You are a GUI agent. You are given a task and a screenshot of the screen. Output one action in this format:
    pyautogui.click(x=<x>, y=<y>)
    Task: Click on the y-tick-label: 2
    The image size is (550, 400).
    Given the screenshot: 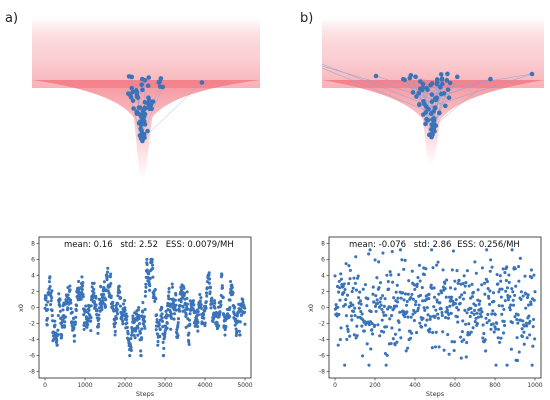 What is the action you would take?
    pyautogui.click(x=33, y=291)
    